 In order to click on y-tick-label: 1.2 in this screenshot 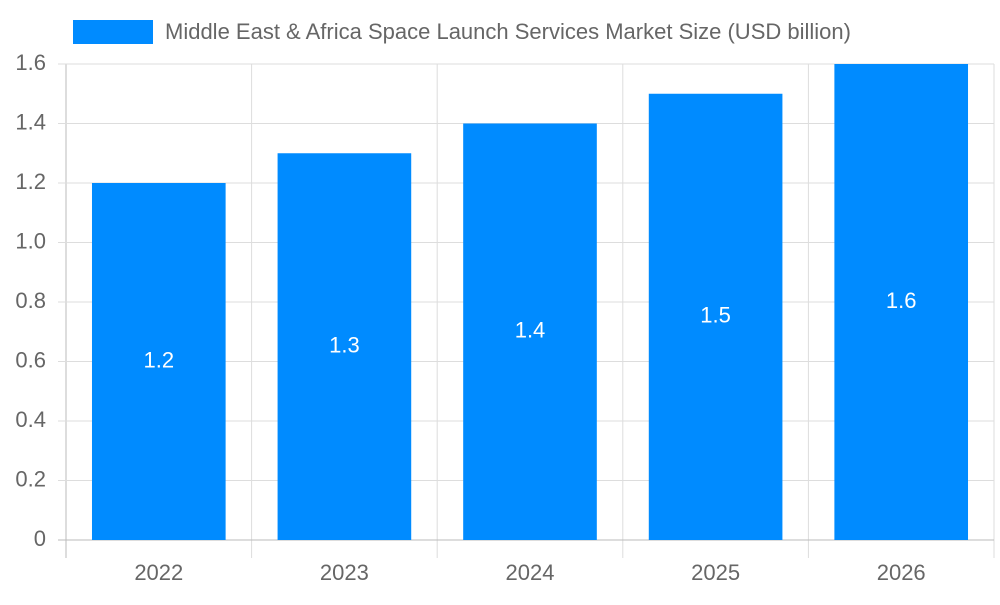, I will do `click(30, 181)`.